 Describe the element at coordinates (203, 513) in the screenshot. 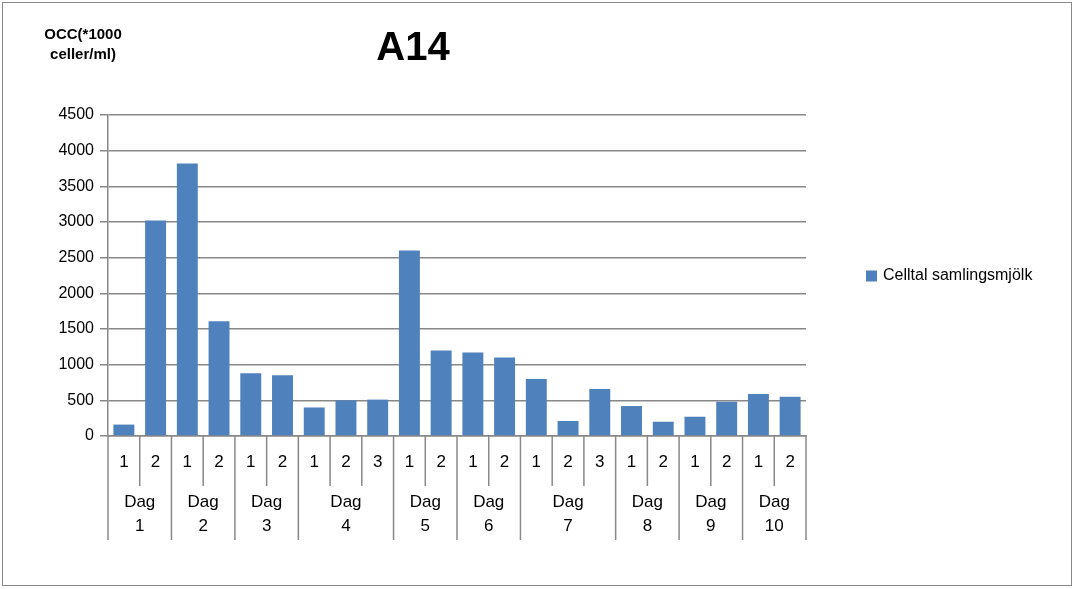

I see `text: Dag 2` at that location.